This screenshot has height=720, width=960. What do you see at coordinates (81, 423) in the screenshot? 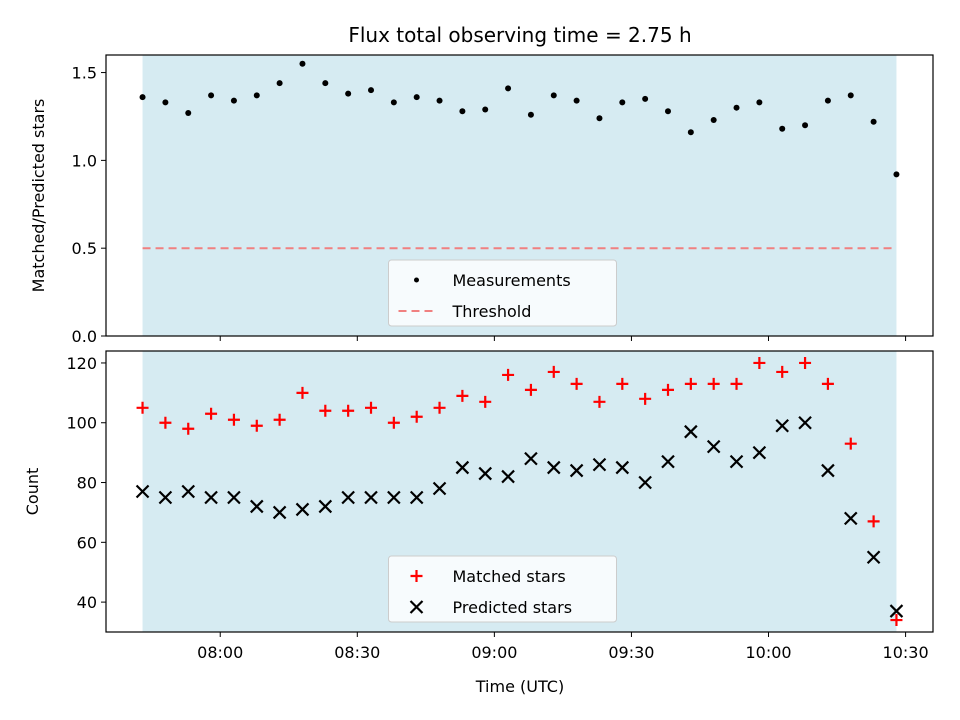
I see `y-tick-label: 100` at bounding box center [81, 423].